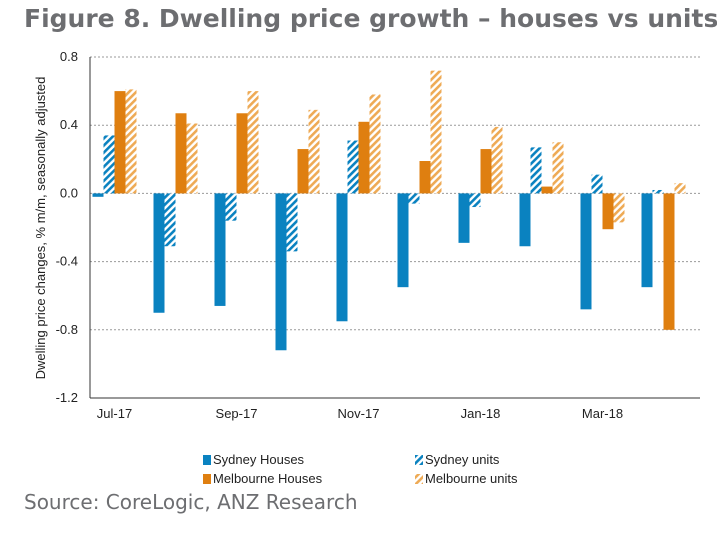 Image resolution: width=717 pixels, height=538 pixels. What do you see at coordinates (259, 459) in the screenshot?
I see `legend-label: Sydney Houses` at bounding box center [259, 459].